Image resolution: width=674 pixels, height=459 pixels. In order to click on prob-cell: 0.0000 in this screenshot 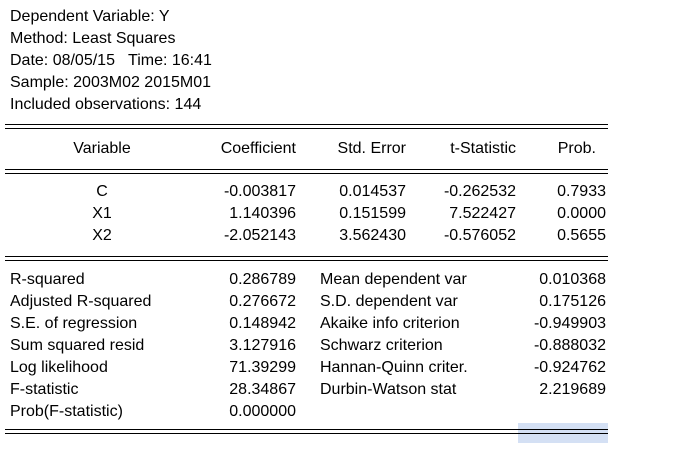, I will do `click(581, 213)`.